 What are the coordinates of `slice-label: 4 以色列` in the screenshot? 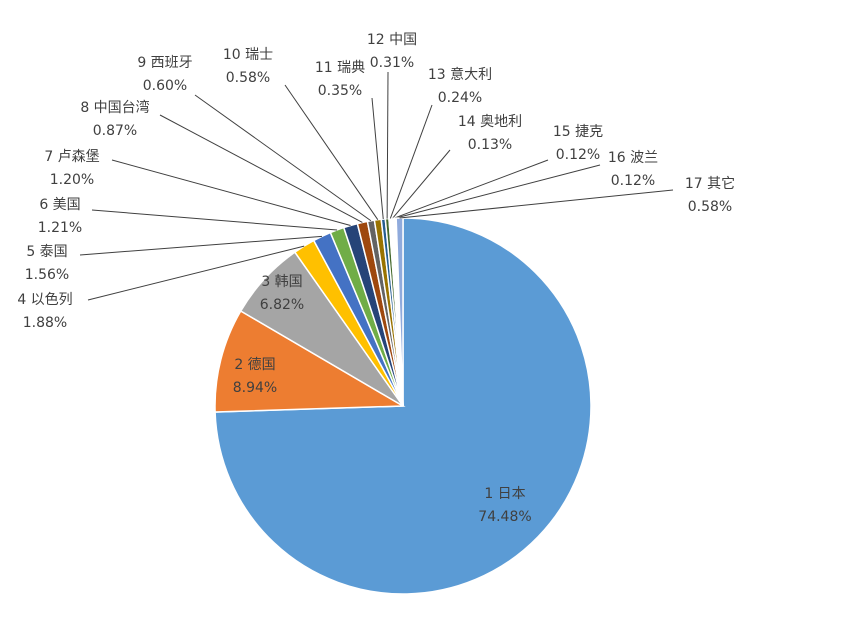 It's located at (44, 299).